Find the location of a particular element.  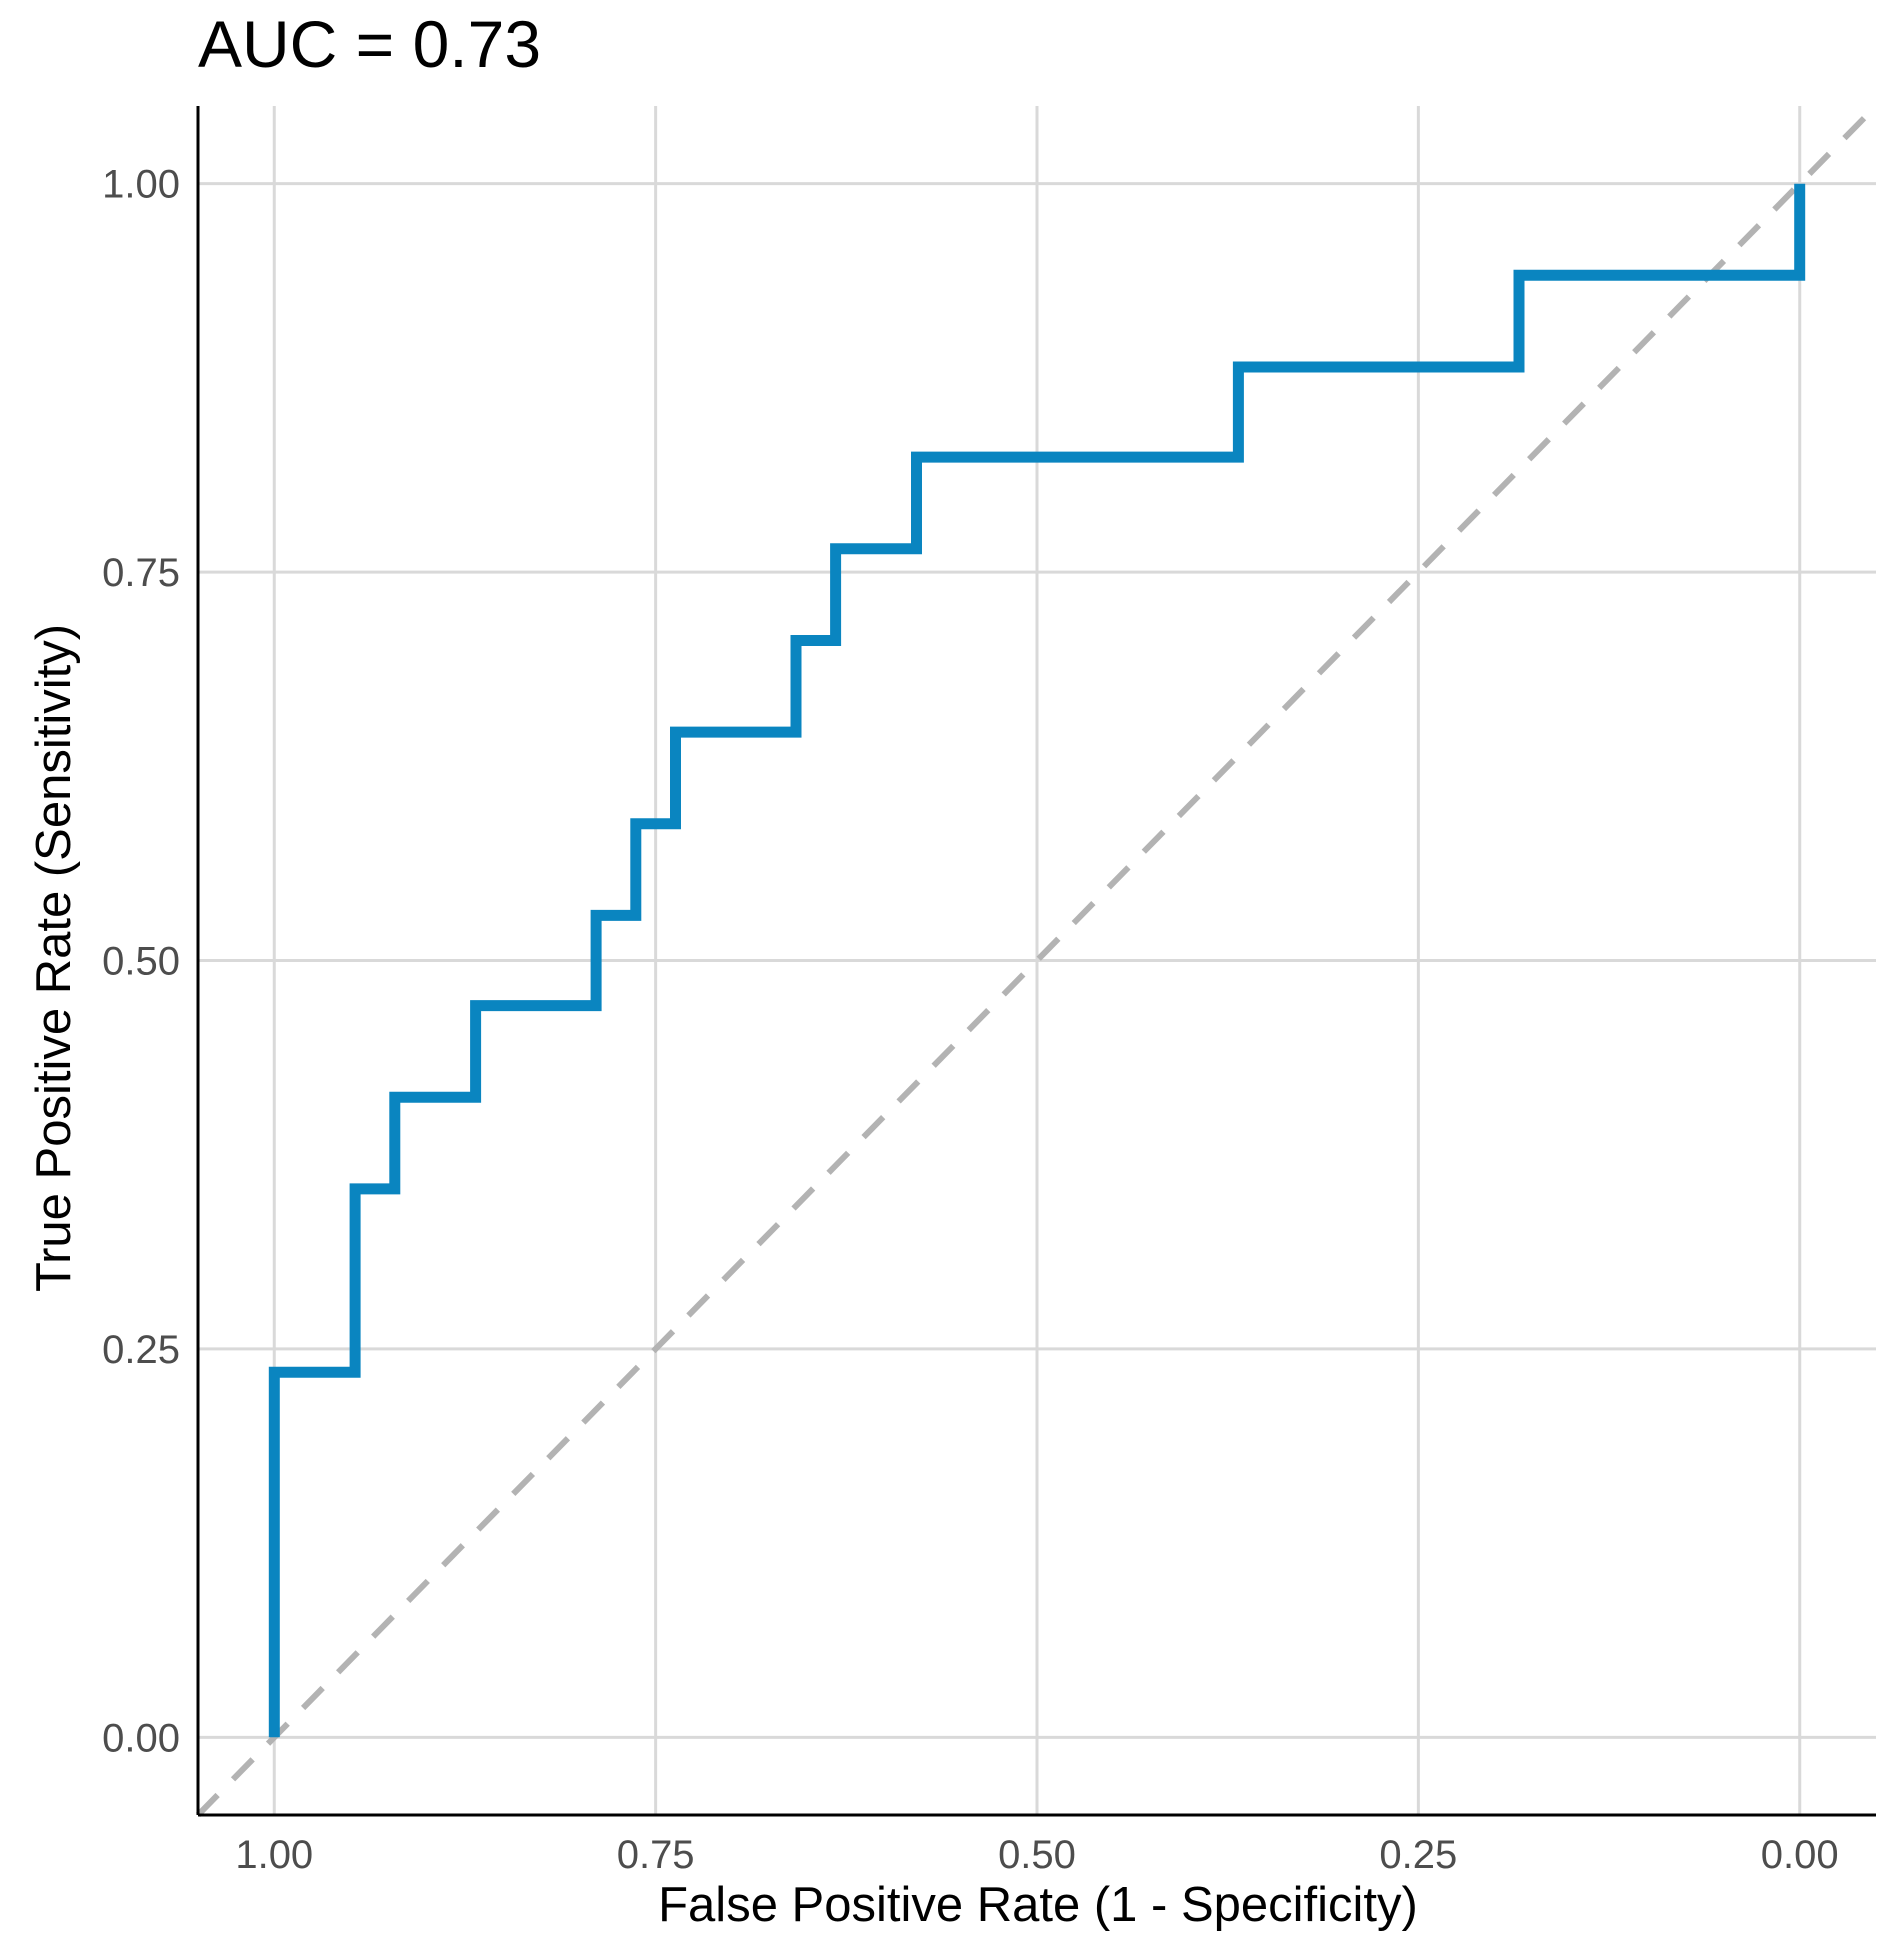

y-tick-label: 0.75 is located at coordinates (141, 573).